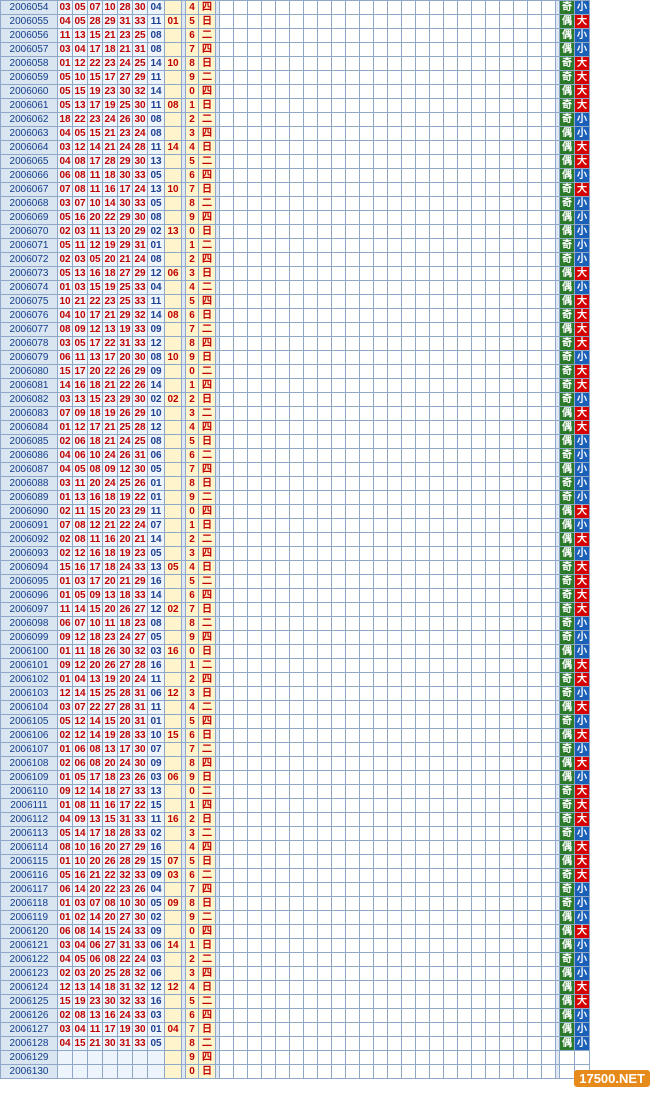 Image resolution: width=654 pixels, height=1093 pixels. What do you see at coordinates (65, 21) in the screenshot?
I see `red-ball-cell: 04` at bounding box center [65, 21].